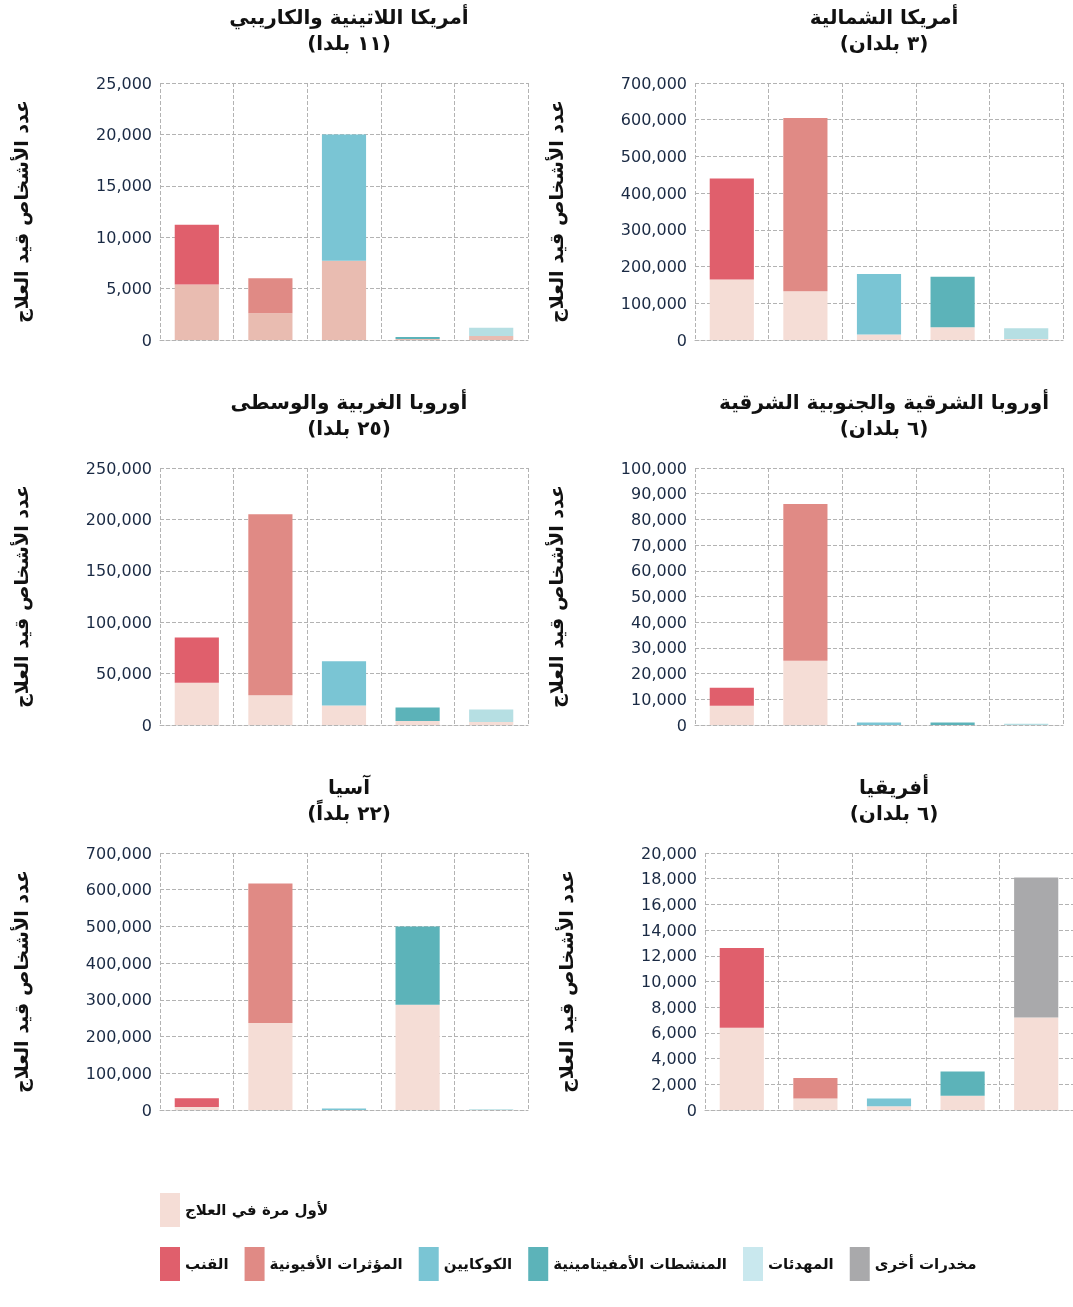  Describe the element at coordinates (659, 648) in the screenshot. I see `y-tick-label: 30,000` at that location.